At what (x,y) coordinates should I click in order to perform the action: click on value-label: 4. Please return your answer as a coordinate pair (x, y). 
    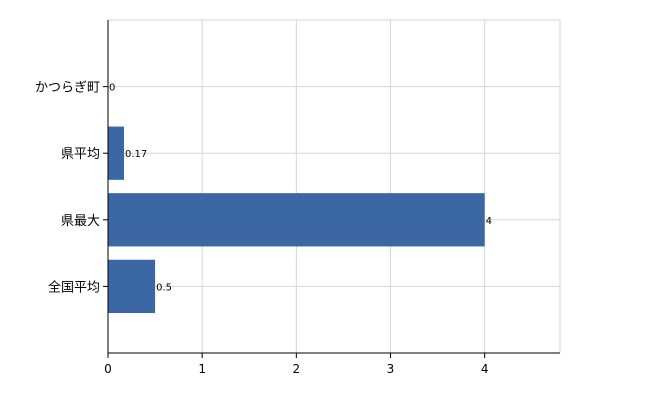
    Looking at the image, I should click on (489, 221).